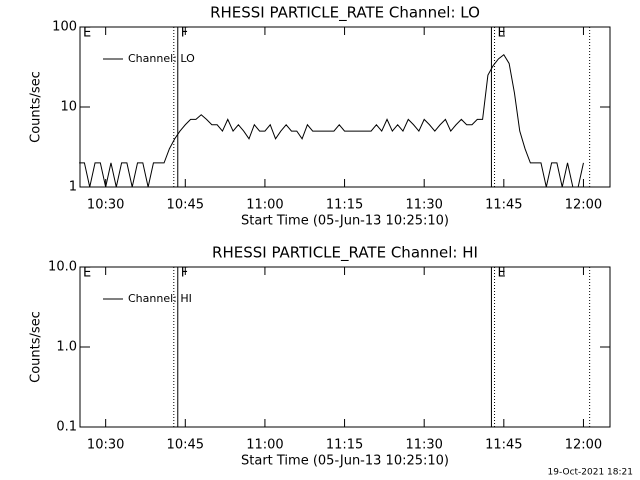 The height and width of the screenshot is (480, 640). Describe the element at coordinates (345, 253) in the screenshot. I see `chart-title: RHESSI PARTICLE_RATE Channel: HI` at that location.